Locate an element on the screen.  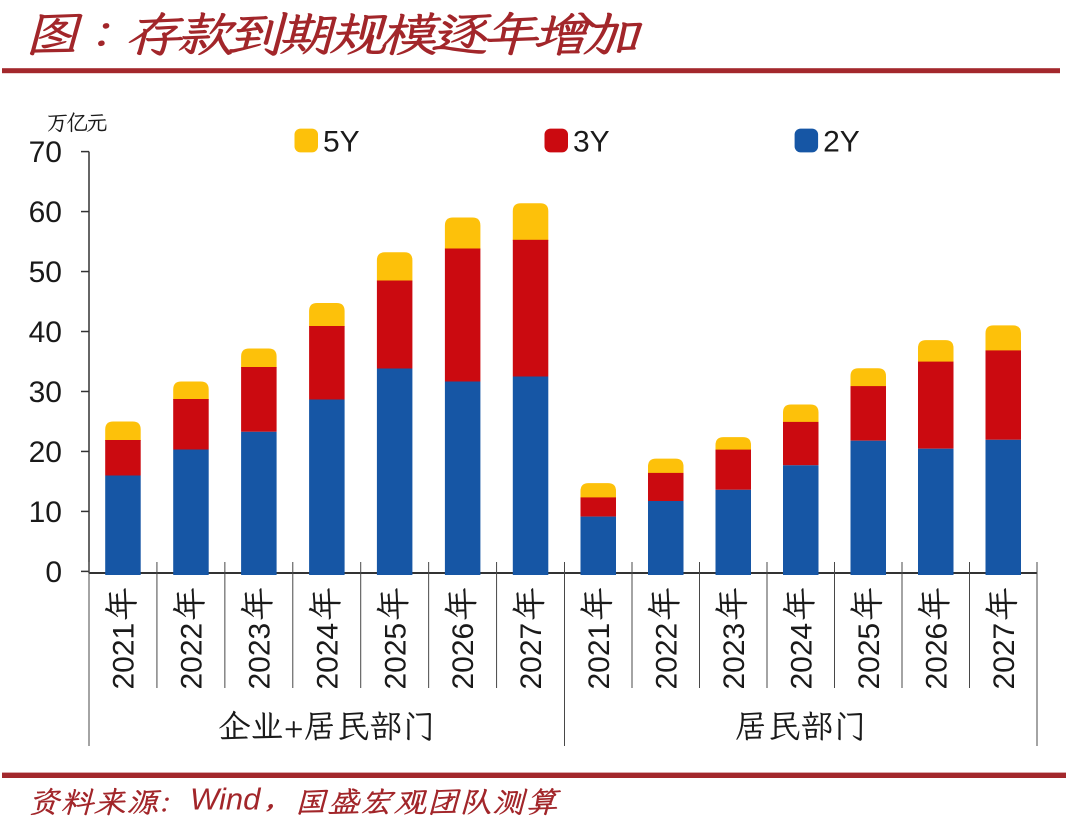
svg-text: 50 is located at coordinates (45, 272).